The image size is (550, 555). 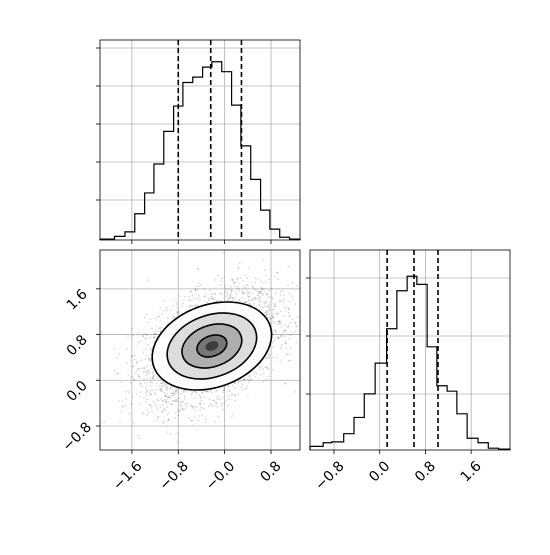 What do you see at coordinates (220, 475) in the screenshot?
I see `x-tick-label: −0.0` at bounding box center [220, 475].